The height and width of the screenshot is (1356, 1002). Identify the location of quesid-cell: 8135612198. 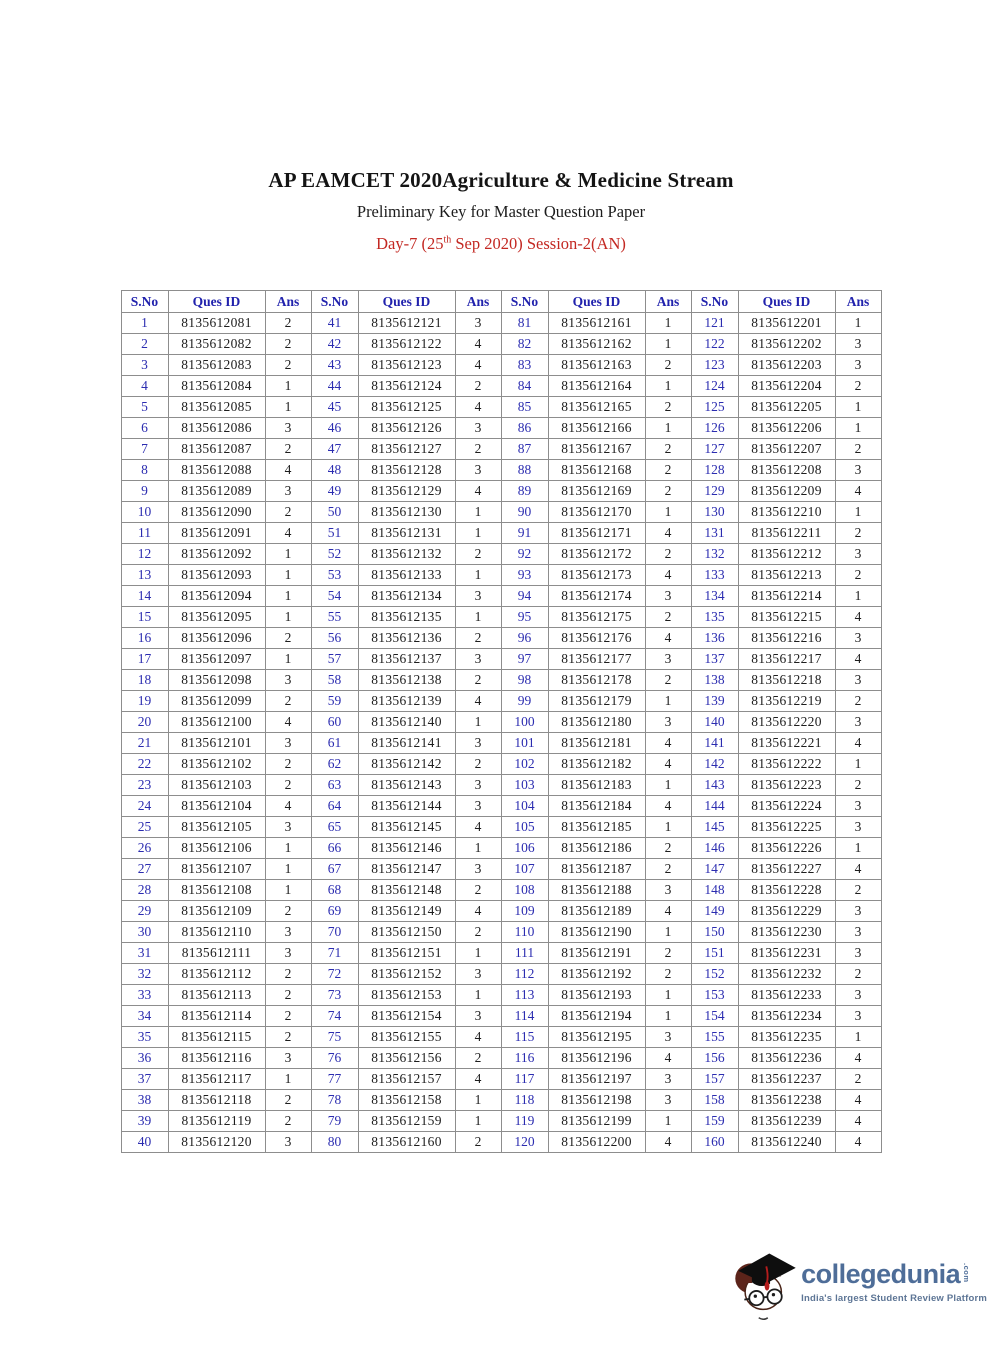
(596, 1100).